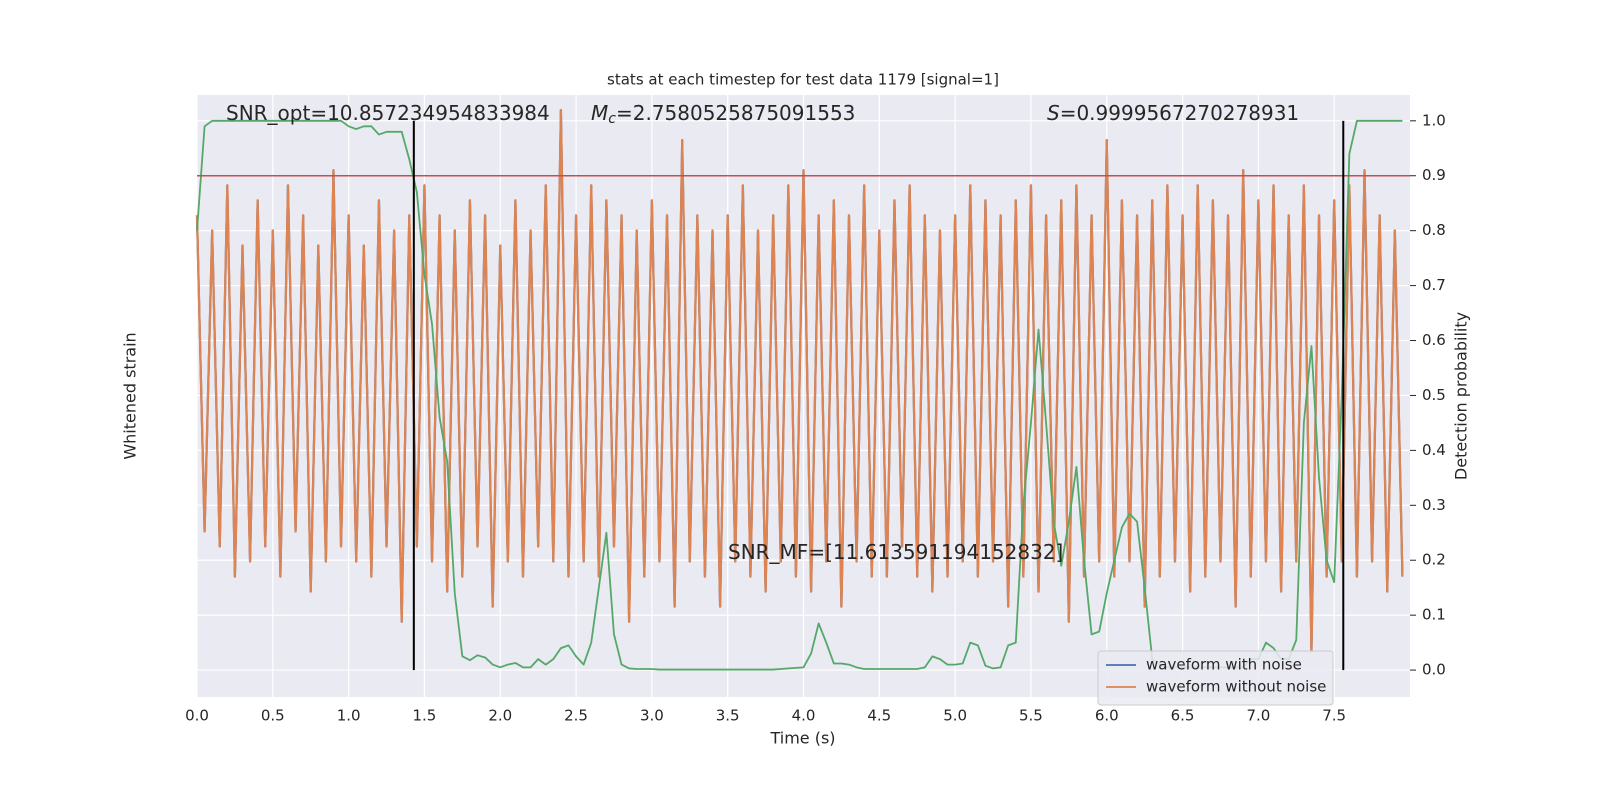 This screenshot has width=1600, height=800. Describe the element at coordinates (1031, 716) in the screenshot. I see `x-tick-label: 5.5` at that location.